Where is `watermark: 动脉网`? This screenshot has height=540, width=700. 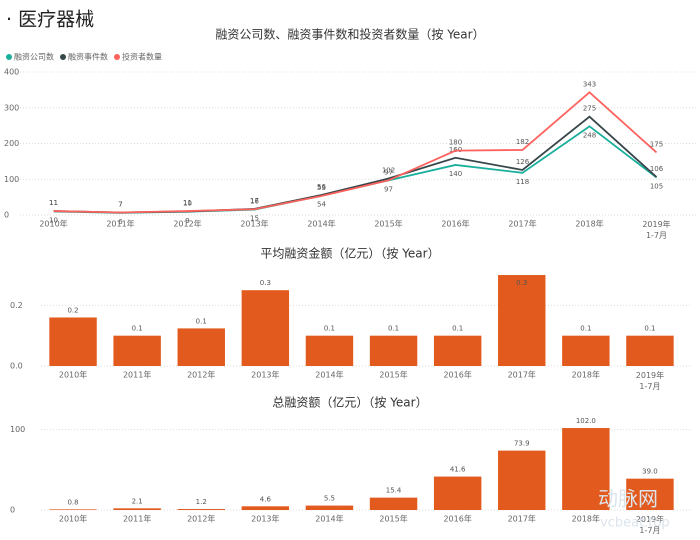
watermark: 动脉网 is located at coordinates (628, 499).